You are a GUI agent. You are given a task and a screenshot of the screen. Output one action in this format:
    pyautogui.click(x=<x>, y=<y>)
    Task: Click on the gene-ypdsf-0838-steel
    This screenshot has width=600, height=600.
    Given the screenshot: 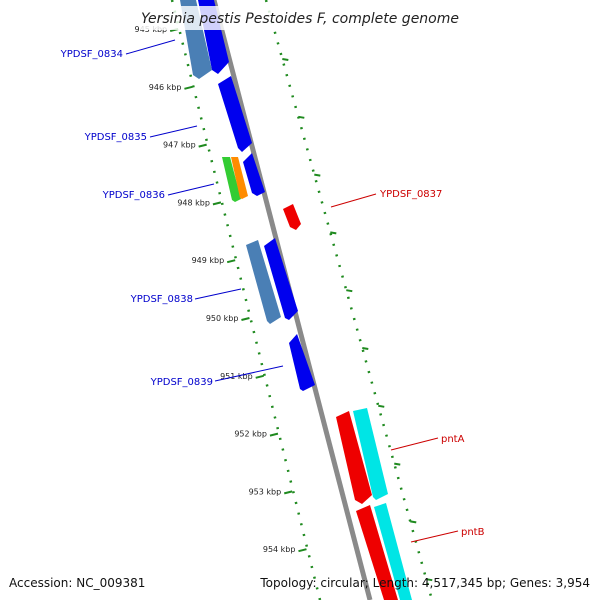 What is the action you would take?
    pyautogui.click(x=263, y=282)
    